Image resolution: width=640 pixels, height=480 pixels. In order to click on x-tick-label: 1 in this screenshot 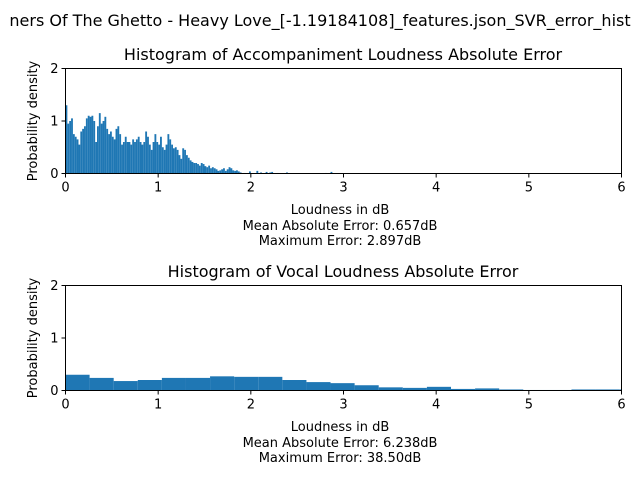, I will do `click(158, 405)`.